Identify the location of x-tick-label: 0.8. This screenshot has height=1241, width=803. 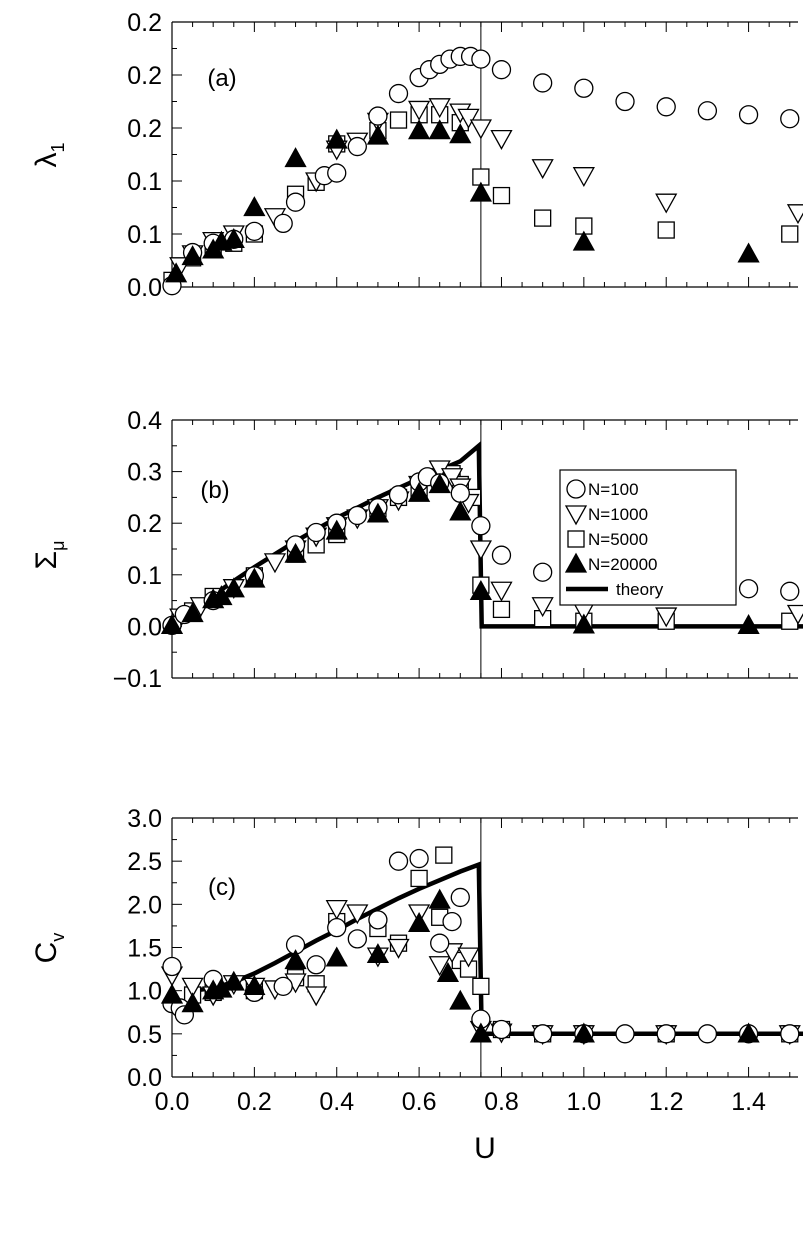
(501, 1102).